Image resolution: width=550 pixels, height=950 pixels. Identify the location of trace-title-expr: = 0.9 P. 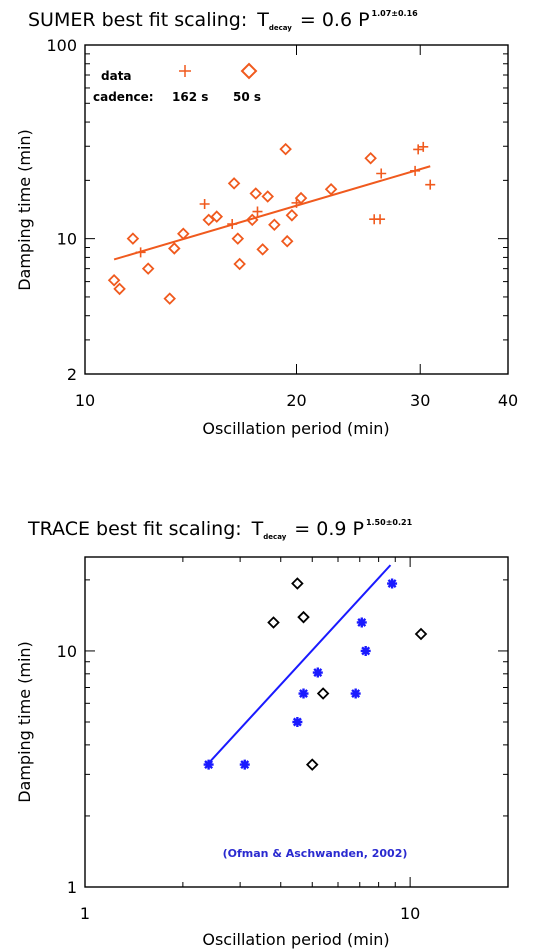
(329, 529).